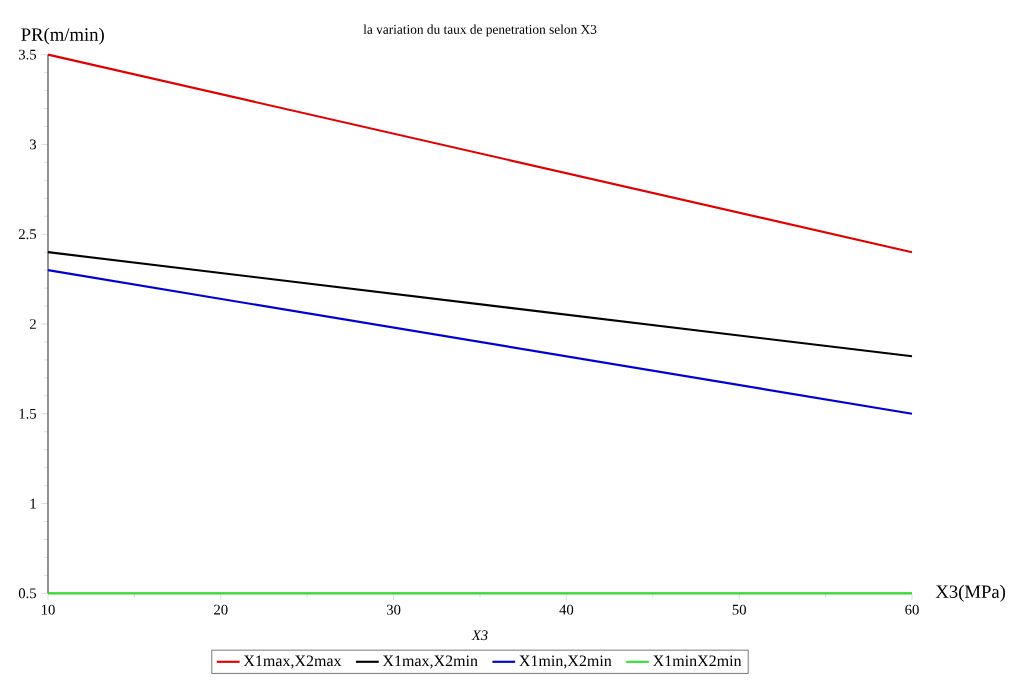  What do you see at coordinates (221, 609) in the screenshot?
I see `x-tick-label: 20` at bounding box center [221, 609].